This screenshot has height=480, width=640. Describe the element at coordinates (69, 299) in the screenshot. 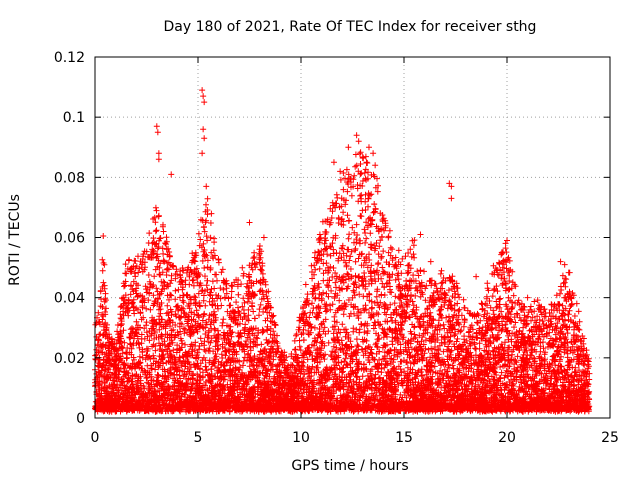

I see `y-tick-label: 0.04` at that location.